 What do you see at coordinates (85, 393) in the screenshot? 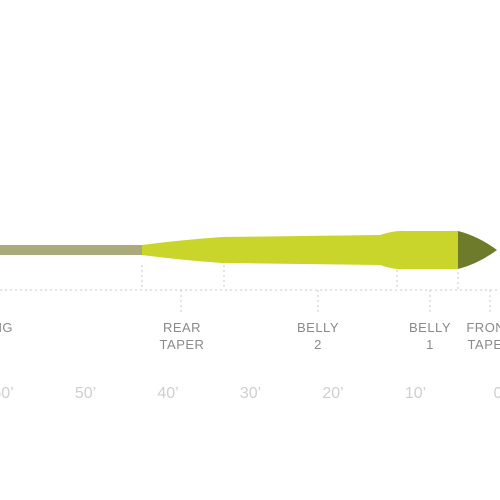
I see `distance-label: 50’` at bounding box center [85, 393].